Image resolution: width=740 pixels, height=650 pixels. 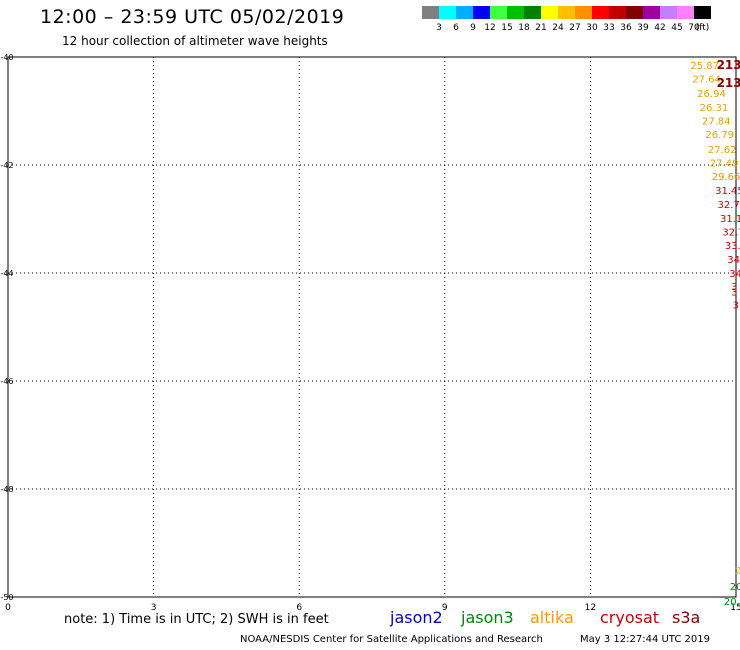 What do you see at coordinates (6, 273) in the screenshot?
I see `y-tick-label: -44` at bounding box center [6, 273].